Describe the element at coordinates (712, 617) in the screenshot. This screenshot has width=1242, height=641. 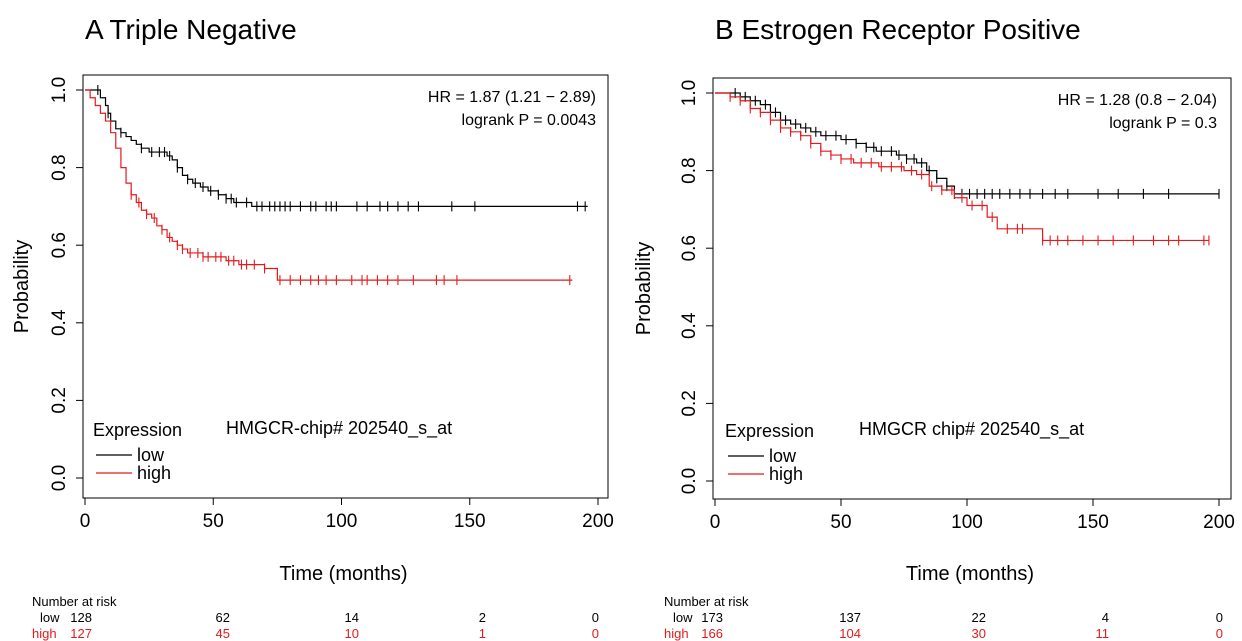
I see `risk-b-low-0: 173` at that location.